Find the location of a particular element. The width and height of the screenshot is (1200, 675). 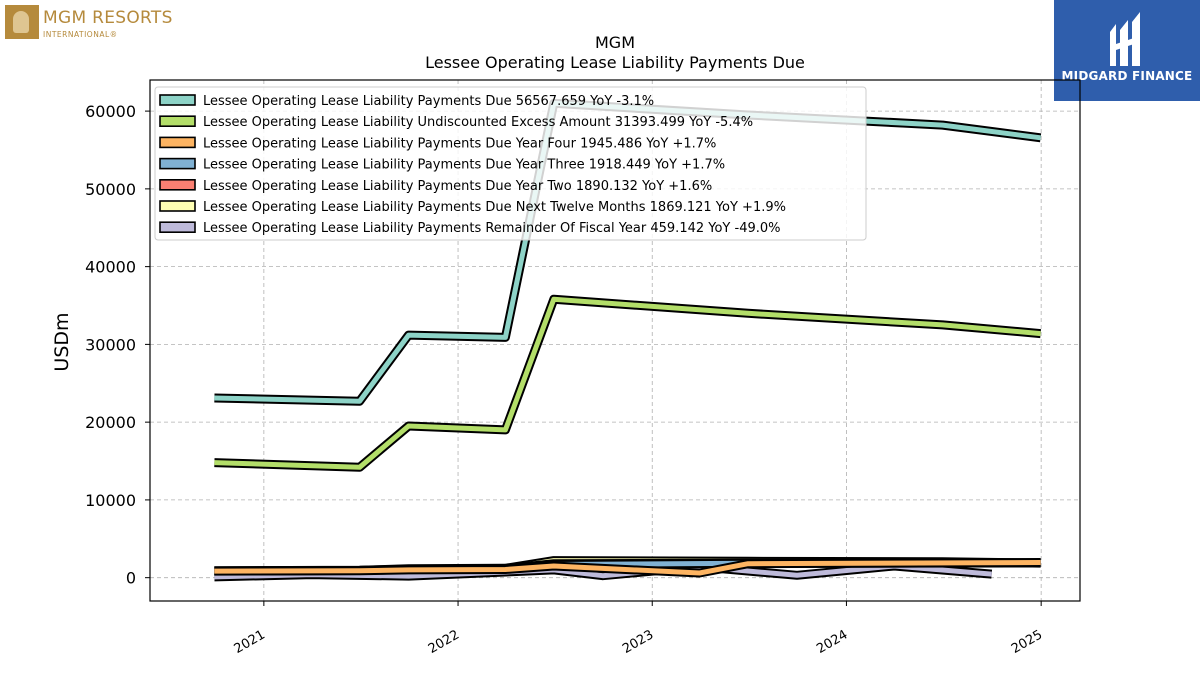

y-tick-label: 60000 is located at coordinates (110, 111).